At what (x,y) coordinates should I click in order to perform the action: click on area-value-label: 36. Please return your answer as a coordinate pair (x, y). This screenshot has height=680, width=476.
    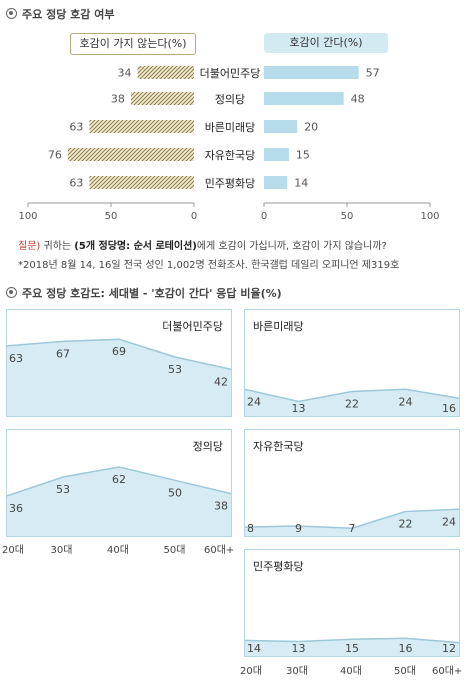
    Looking at the image, I should click on (16, 508).